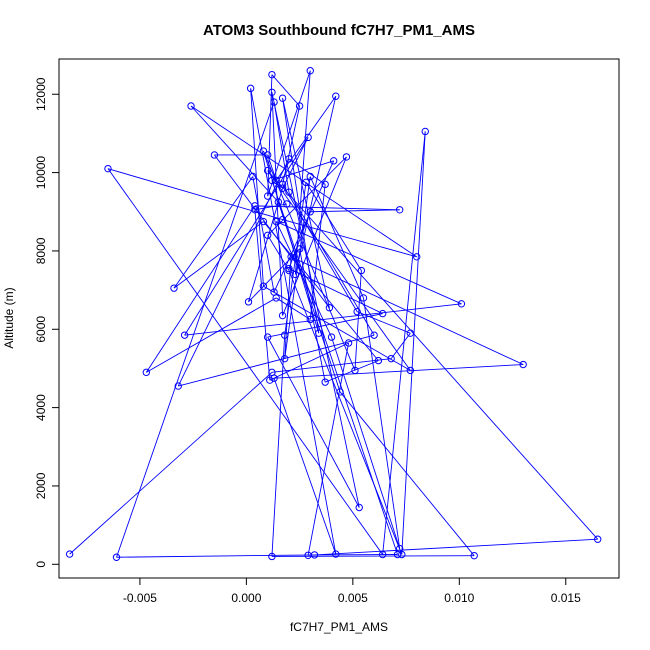 The image size is (650, 650). What do you see at coordinates (41, 173) in the screenshot?
I see `y-tick-label: 10000` at bounding box center [41, 173].